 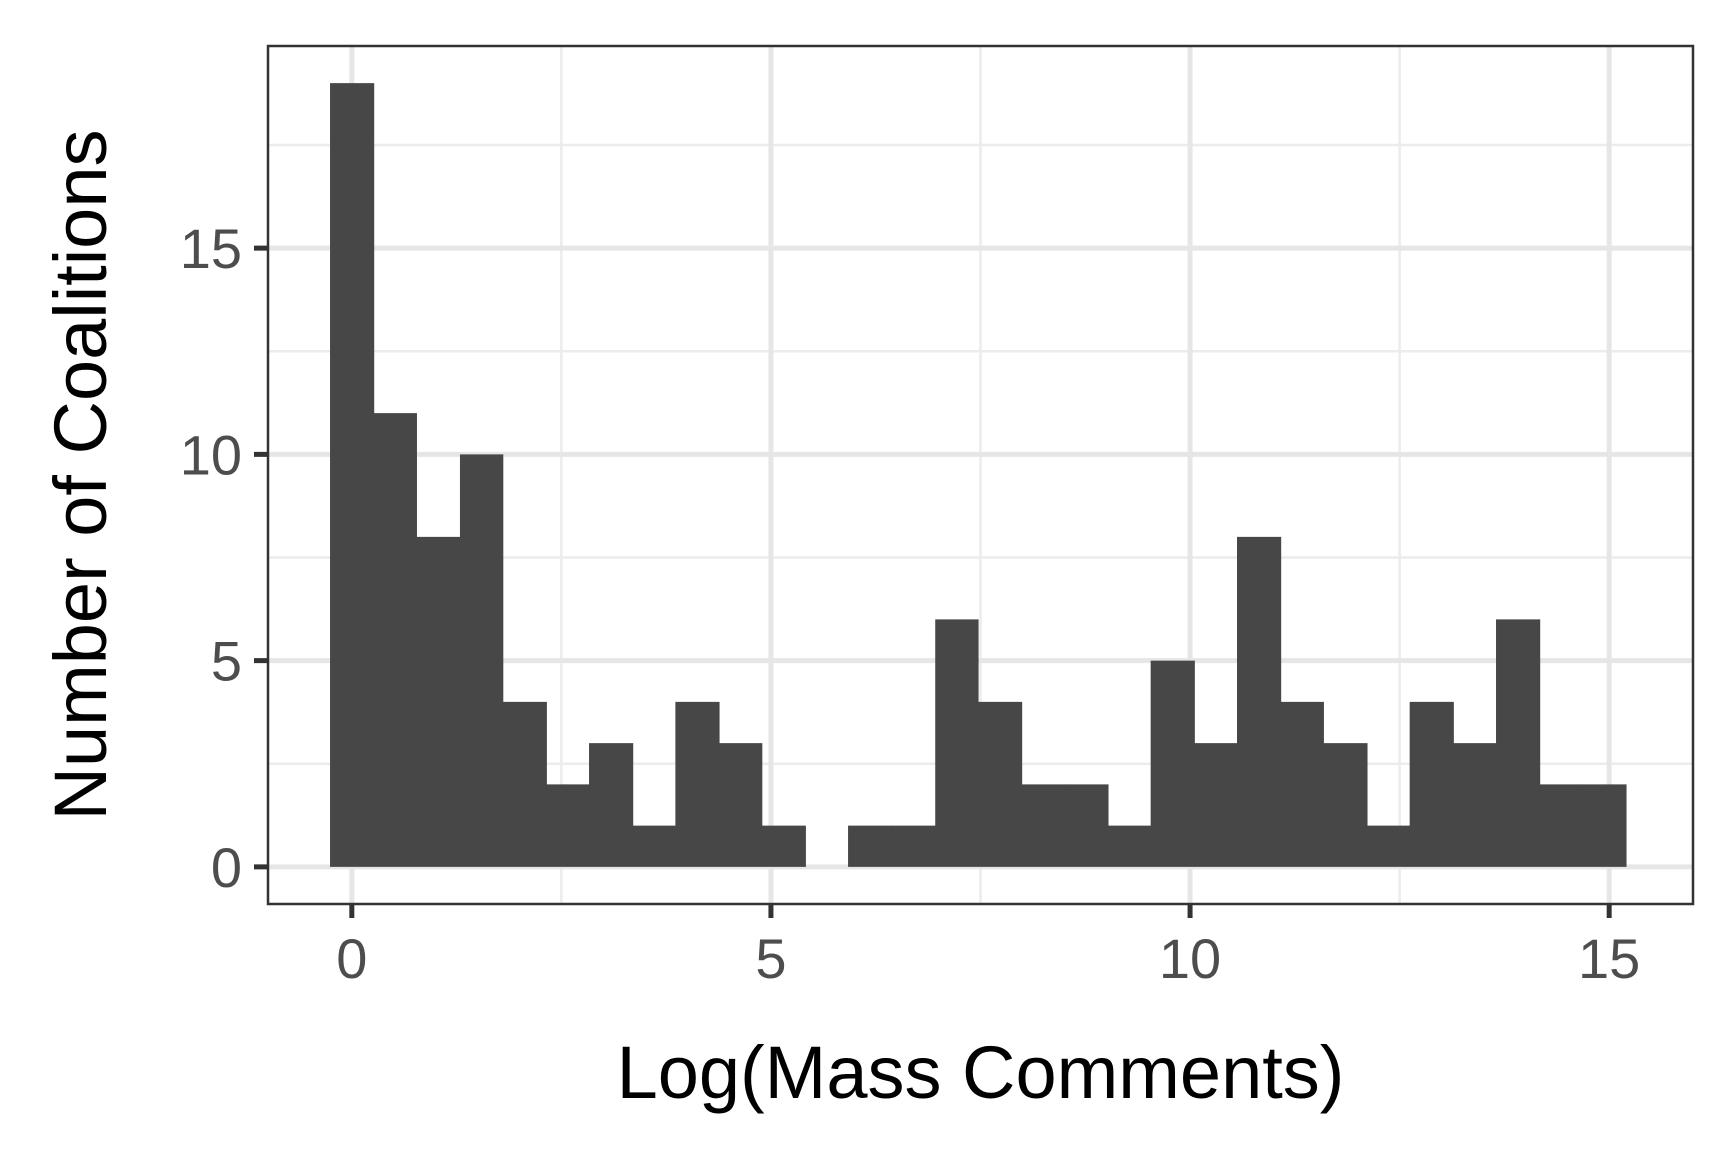 I want to click on y-tick-label: 10, so click(x=211, y=454).